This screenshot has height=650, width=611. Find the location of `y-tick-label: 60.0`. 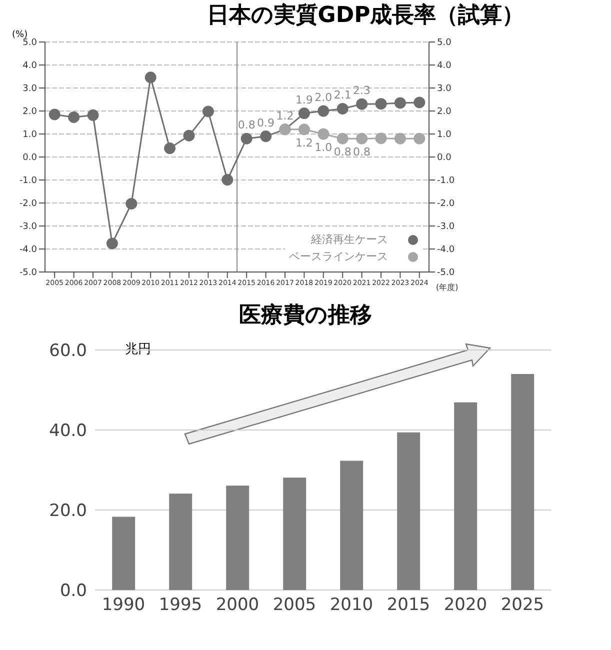

y-tick-label: 60.0 is located at coordinates (68, 351).